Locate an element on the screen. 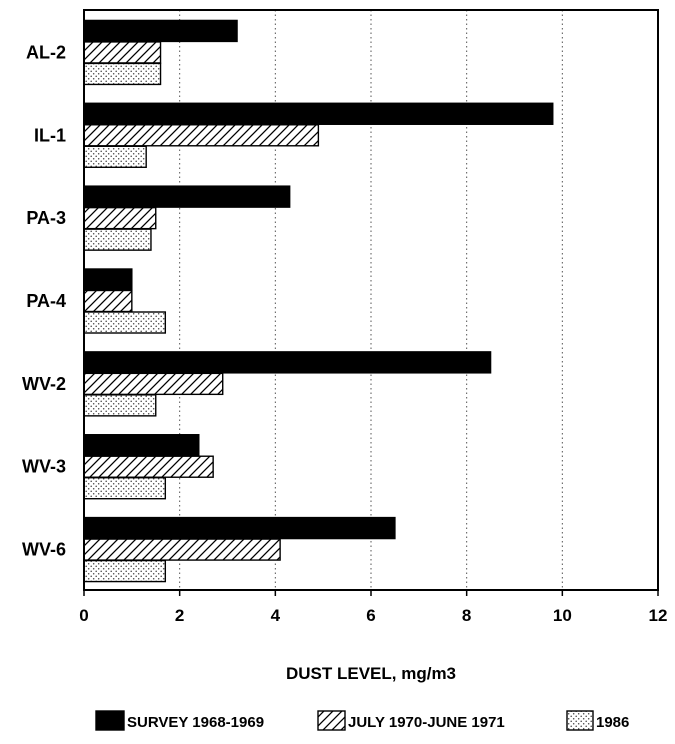  x-tick-label: 4 is located at coordinates (276, 615).